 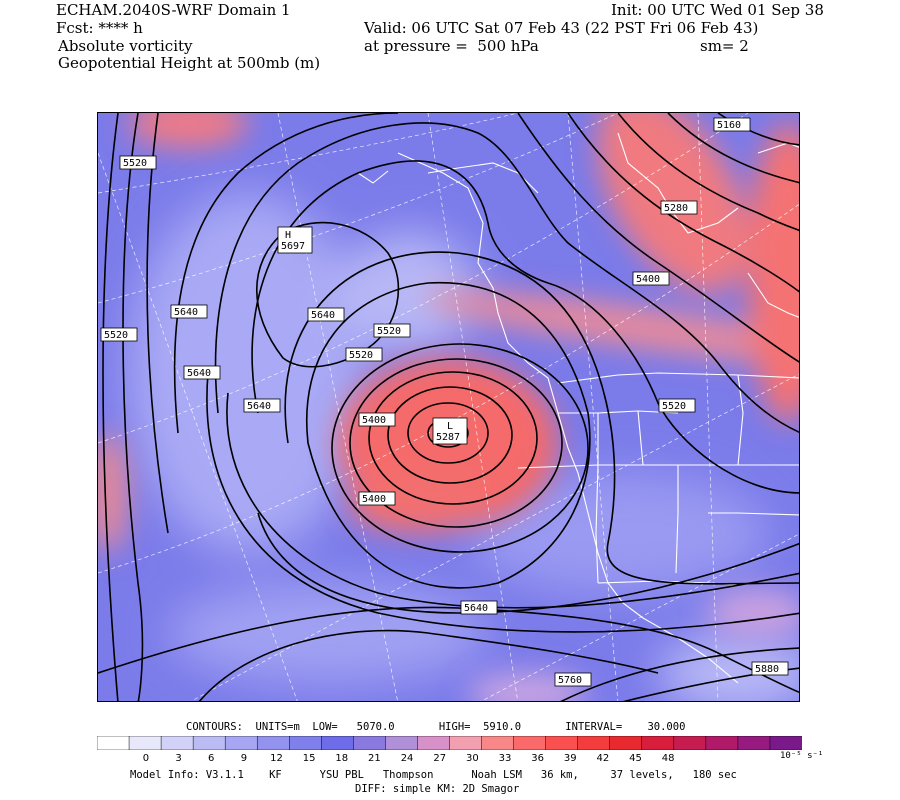 What do you see at coordinates (505, 758) in the screenshot?
I see `colorbar-tick-label: 33` at bounding box center [505, 758].